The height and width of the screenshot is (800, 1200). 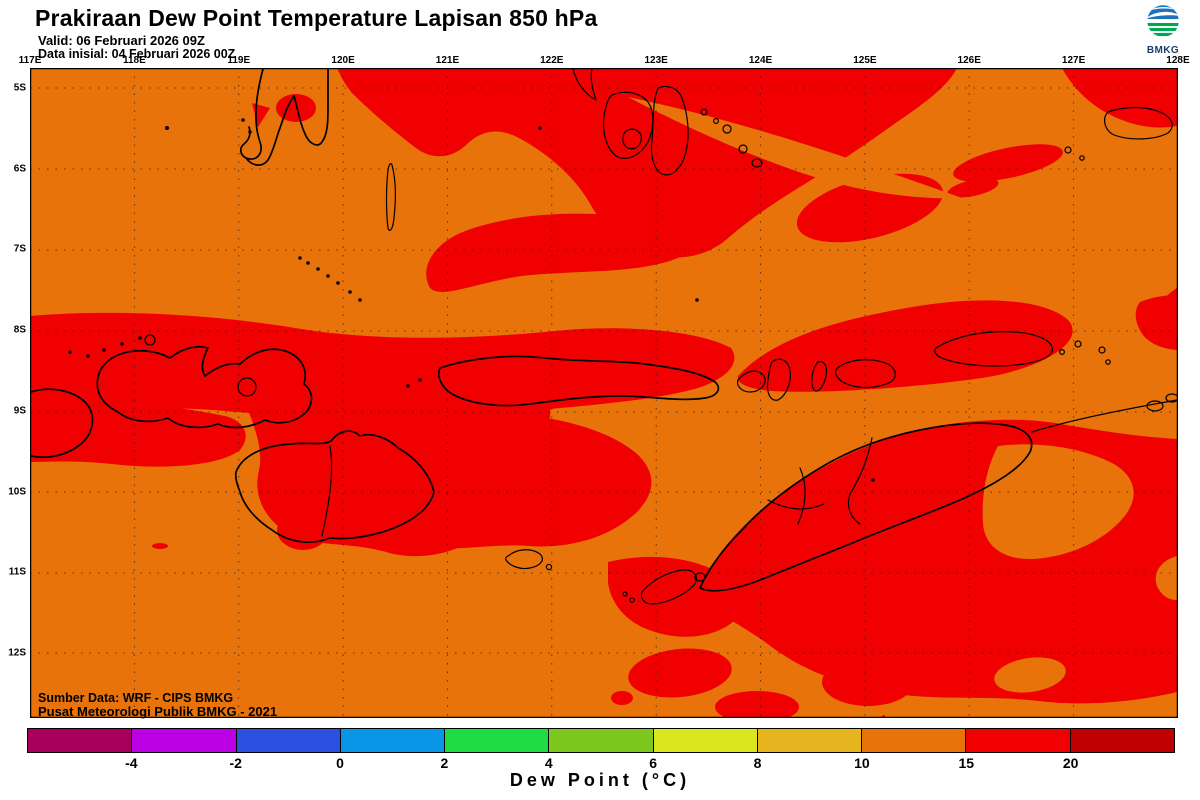 What do you see at coordinates (760, 60) in the screenshot?
I see `lon-label: 124E` at bounding box center [760, 60].